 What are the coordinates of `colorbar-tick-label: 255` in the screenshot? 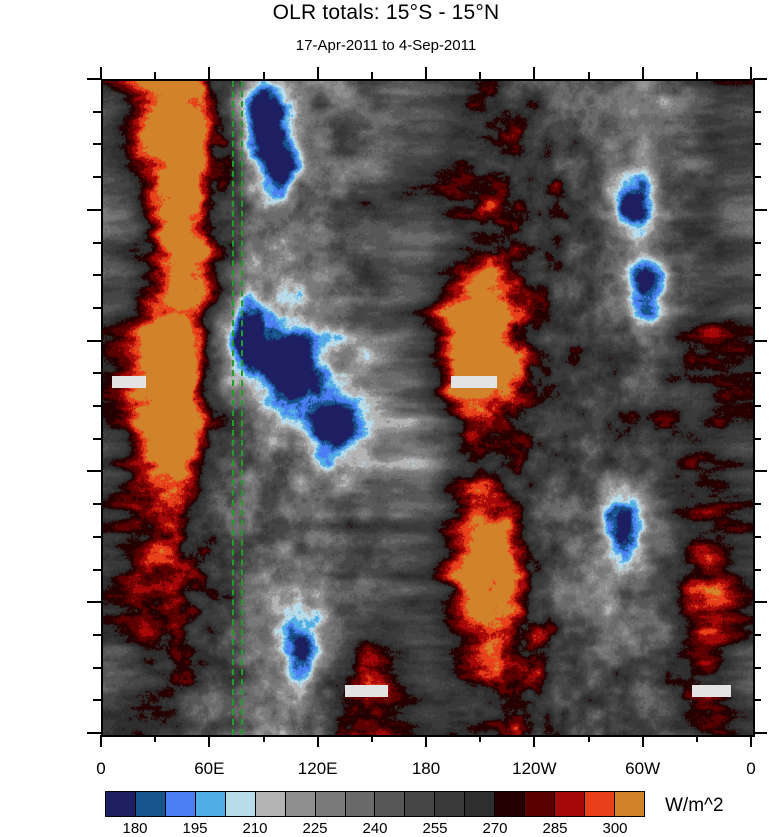 It's located at (435, 828).